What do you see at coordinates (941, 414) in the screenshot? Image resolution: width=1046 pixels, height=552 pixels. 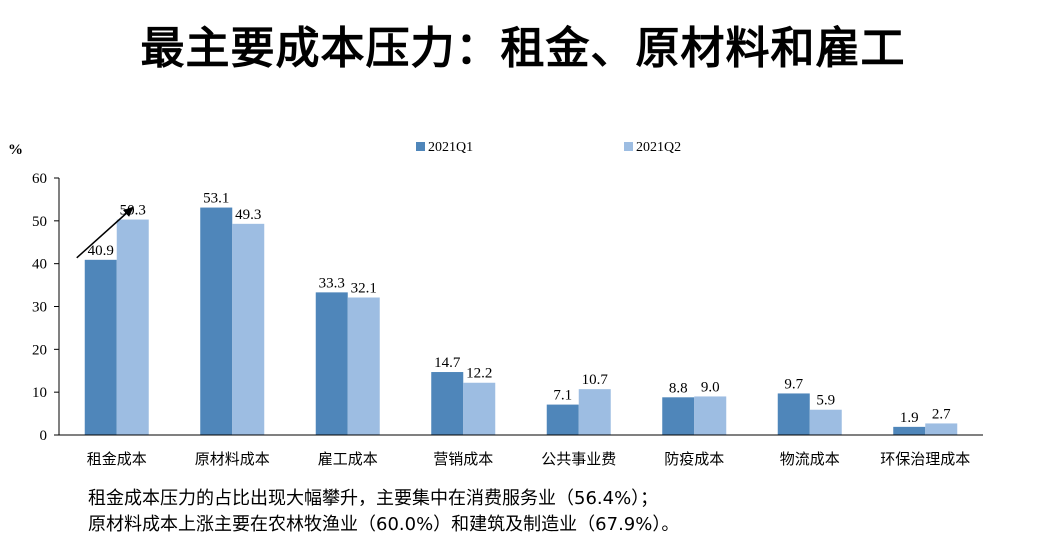 I see `data-label-2021q2-7: 2.7` at bounding box center [941, 414].